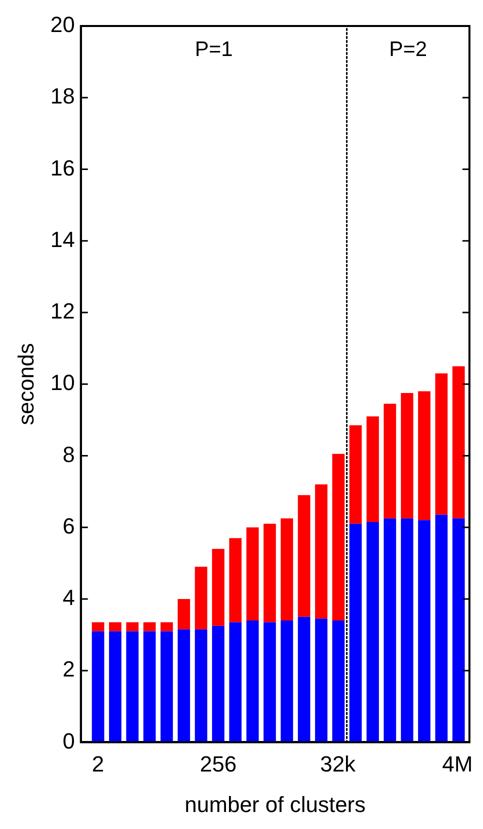  I want to click on y-tick-label: 18, so click(62, 96).